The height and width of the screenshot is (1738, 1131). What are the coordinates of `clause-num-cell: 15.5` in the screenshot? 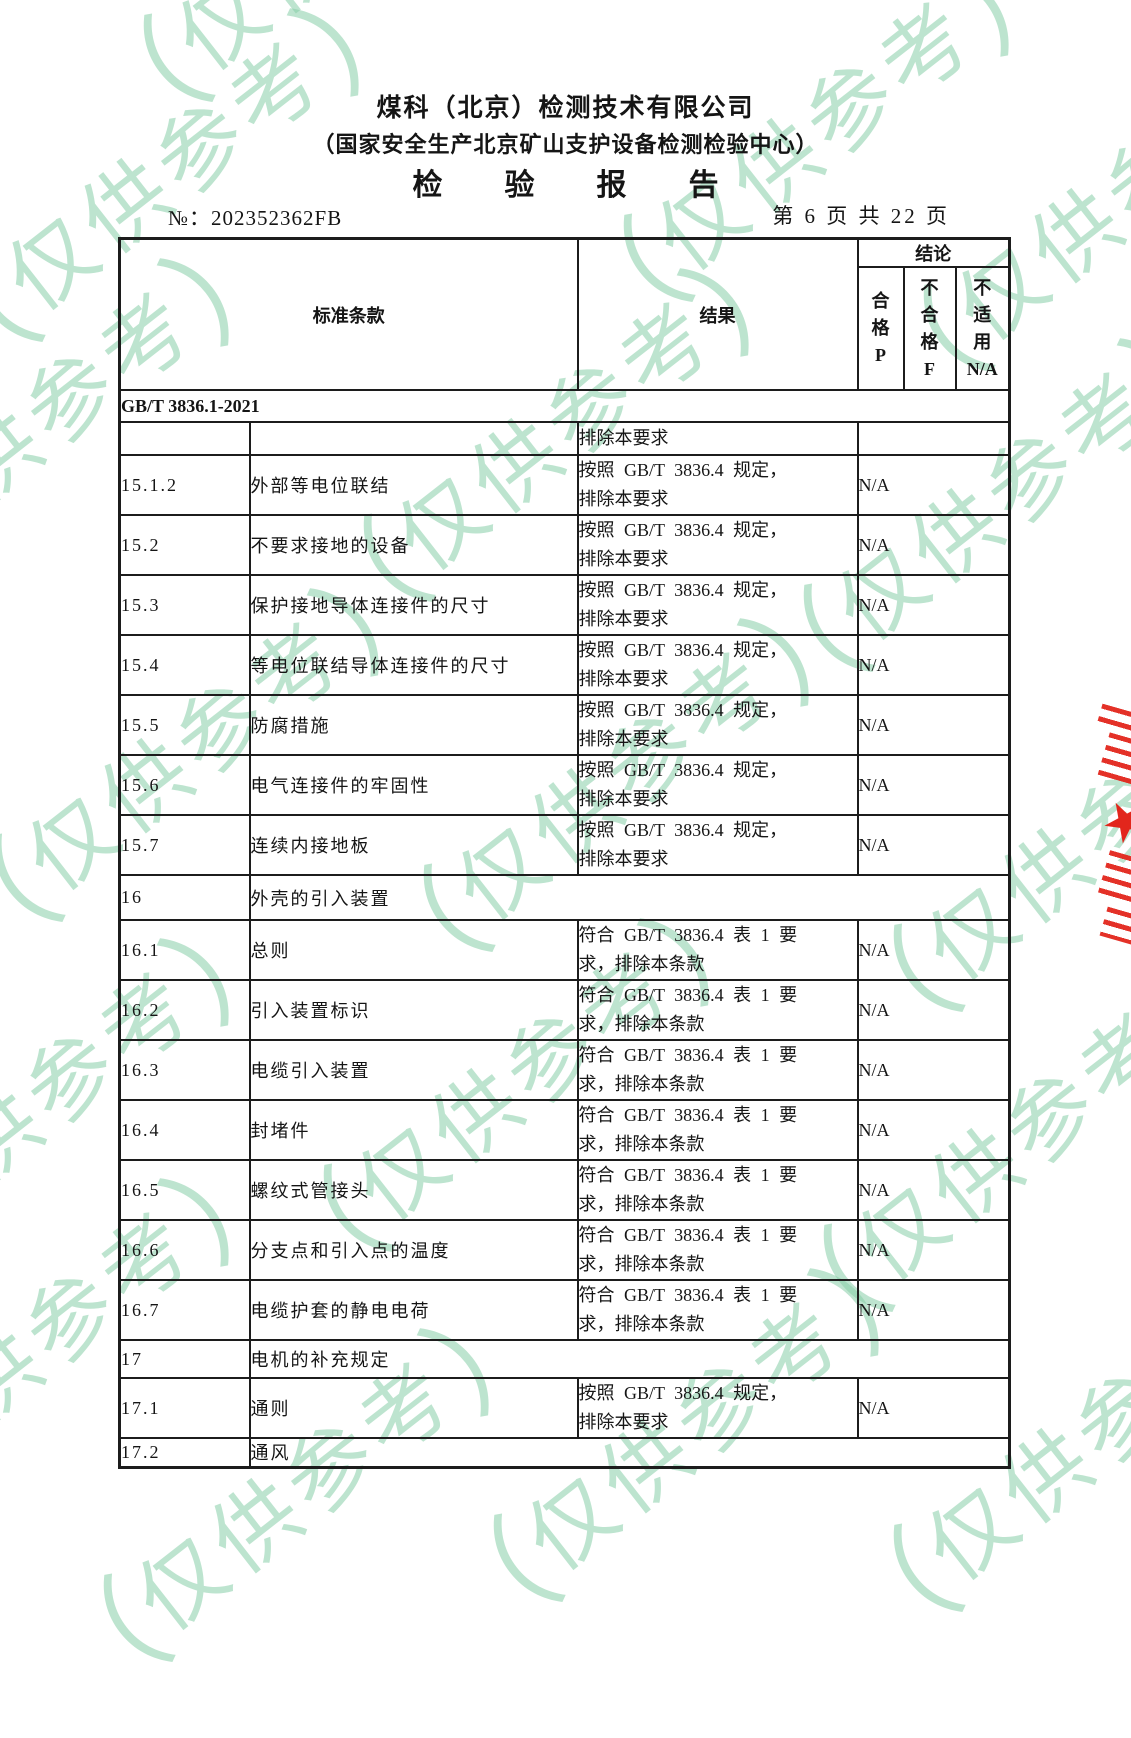 It's located at (184, 725).